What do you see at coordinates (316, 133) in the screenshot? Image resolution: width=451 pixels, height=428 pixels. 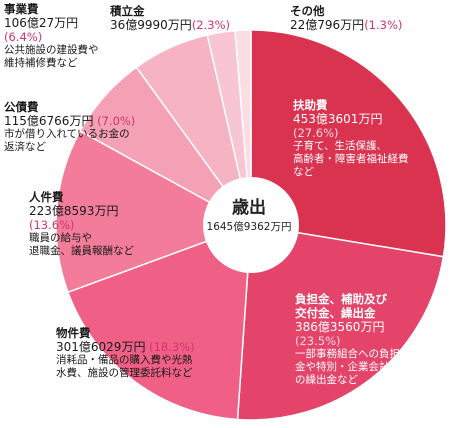 I see `slice-percent: (27.6%)` at bounding box center [316, 133].